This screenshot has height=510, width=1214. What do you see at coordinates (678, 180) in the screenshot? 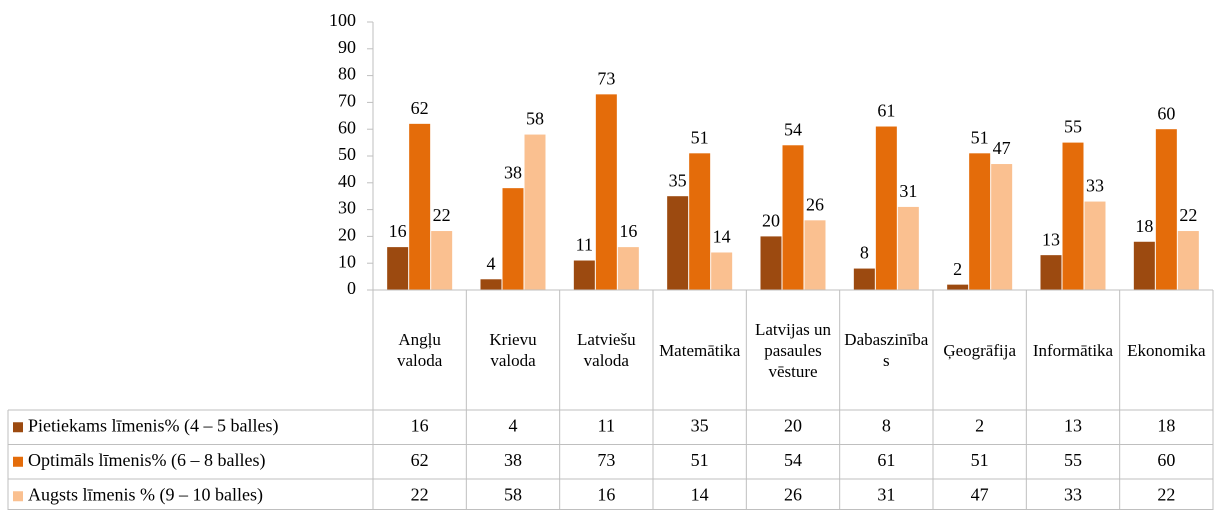
I see `data-label: 35` at bounding box center [678, 180].